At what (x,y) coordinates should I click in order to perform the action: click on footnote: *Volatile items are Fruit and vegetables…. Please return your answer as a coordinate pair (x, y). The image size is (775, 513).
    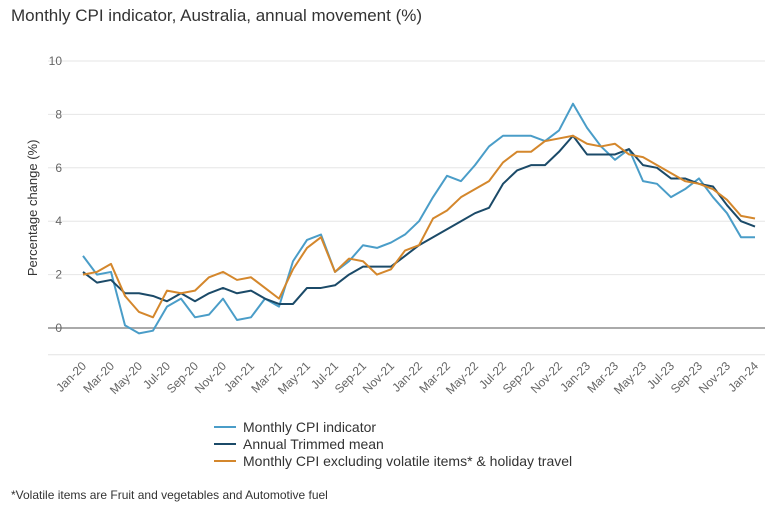
    Looking at the image, I should click on (169, 495).